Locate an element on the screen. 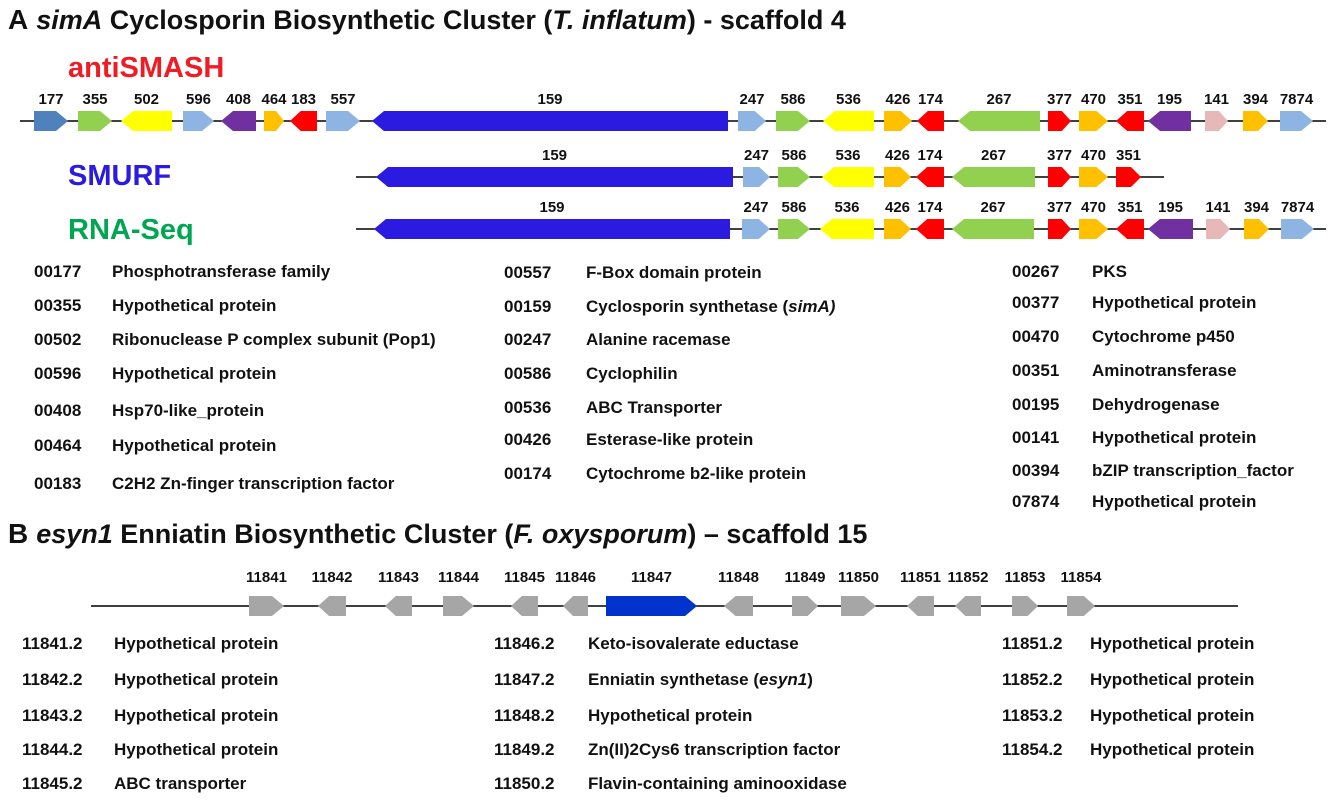  title-part: ) - scaffold 4 is located at coordinates (766, 20).